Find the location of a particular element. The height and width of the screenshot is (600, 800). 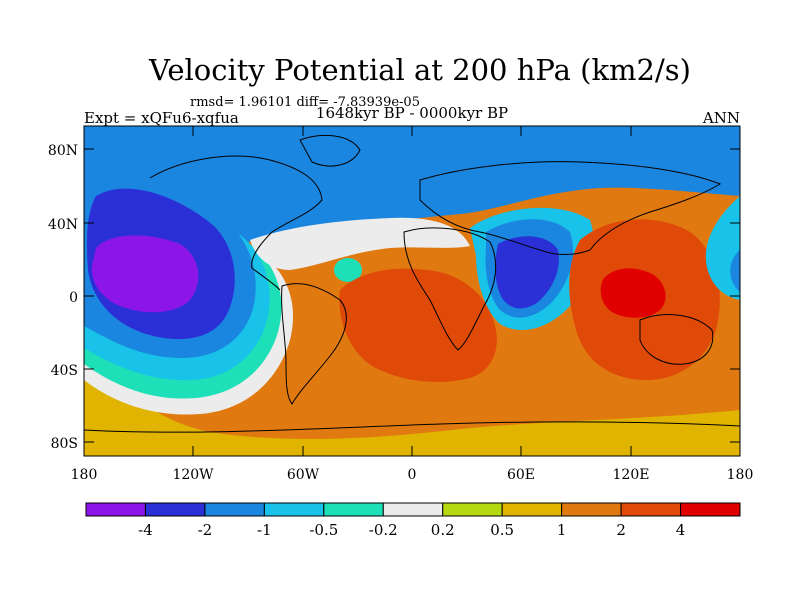

left-label: Expt = xQFu6-xqfua is located at coordinates (161, 118).